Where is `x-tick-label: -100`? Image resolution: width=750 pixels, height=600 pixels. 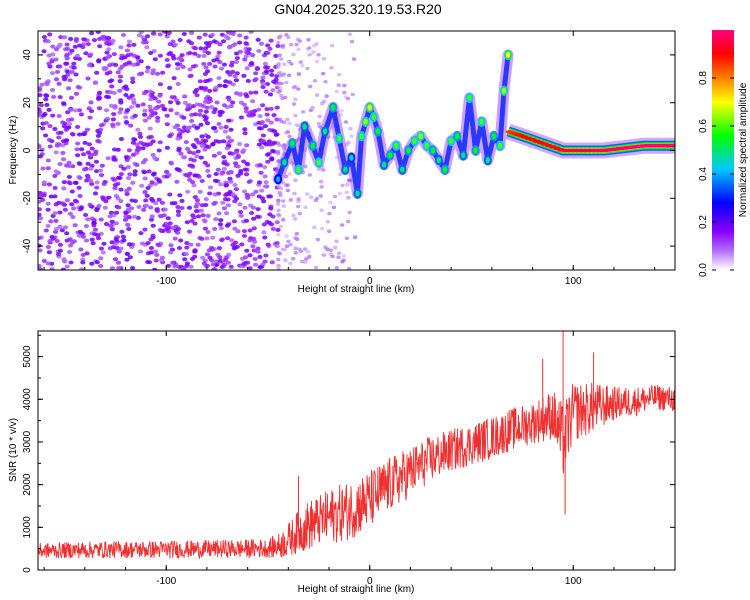 x-tick-label: -100 is located at coordinates (166, 281).